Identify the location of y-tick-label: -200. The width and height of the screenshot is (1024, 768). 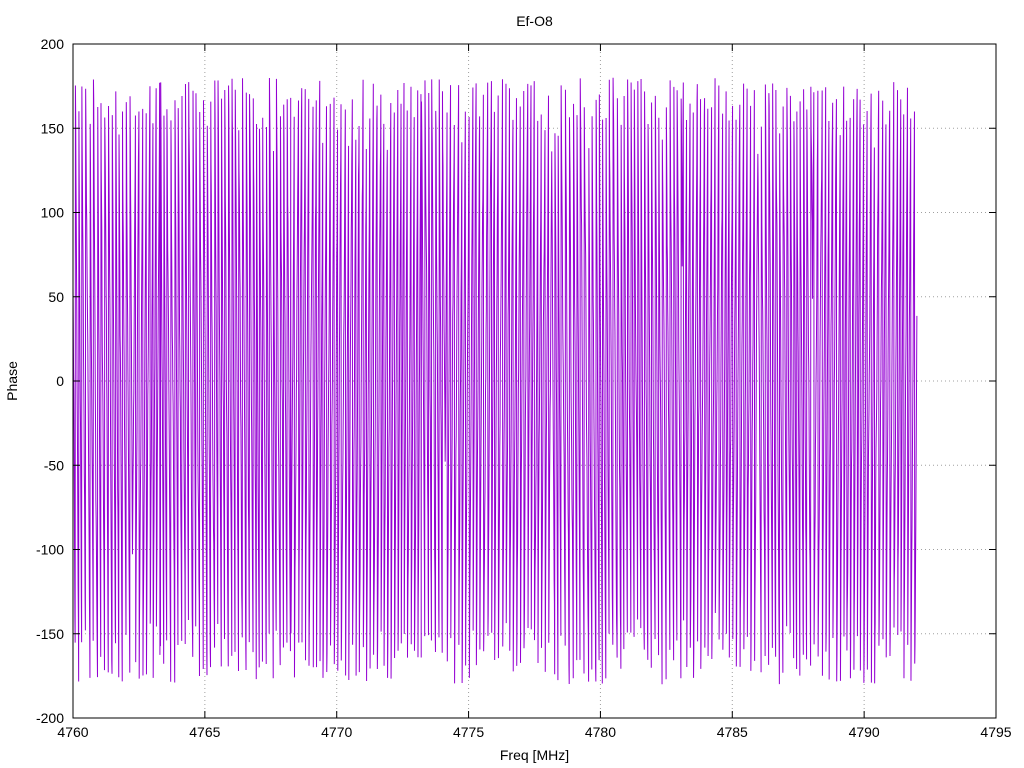
(50, 718).